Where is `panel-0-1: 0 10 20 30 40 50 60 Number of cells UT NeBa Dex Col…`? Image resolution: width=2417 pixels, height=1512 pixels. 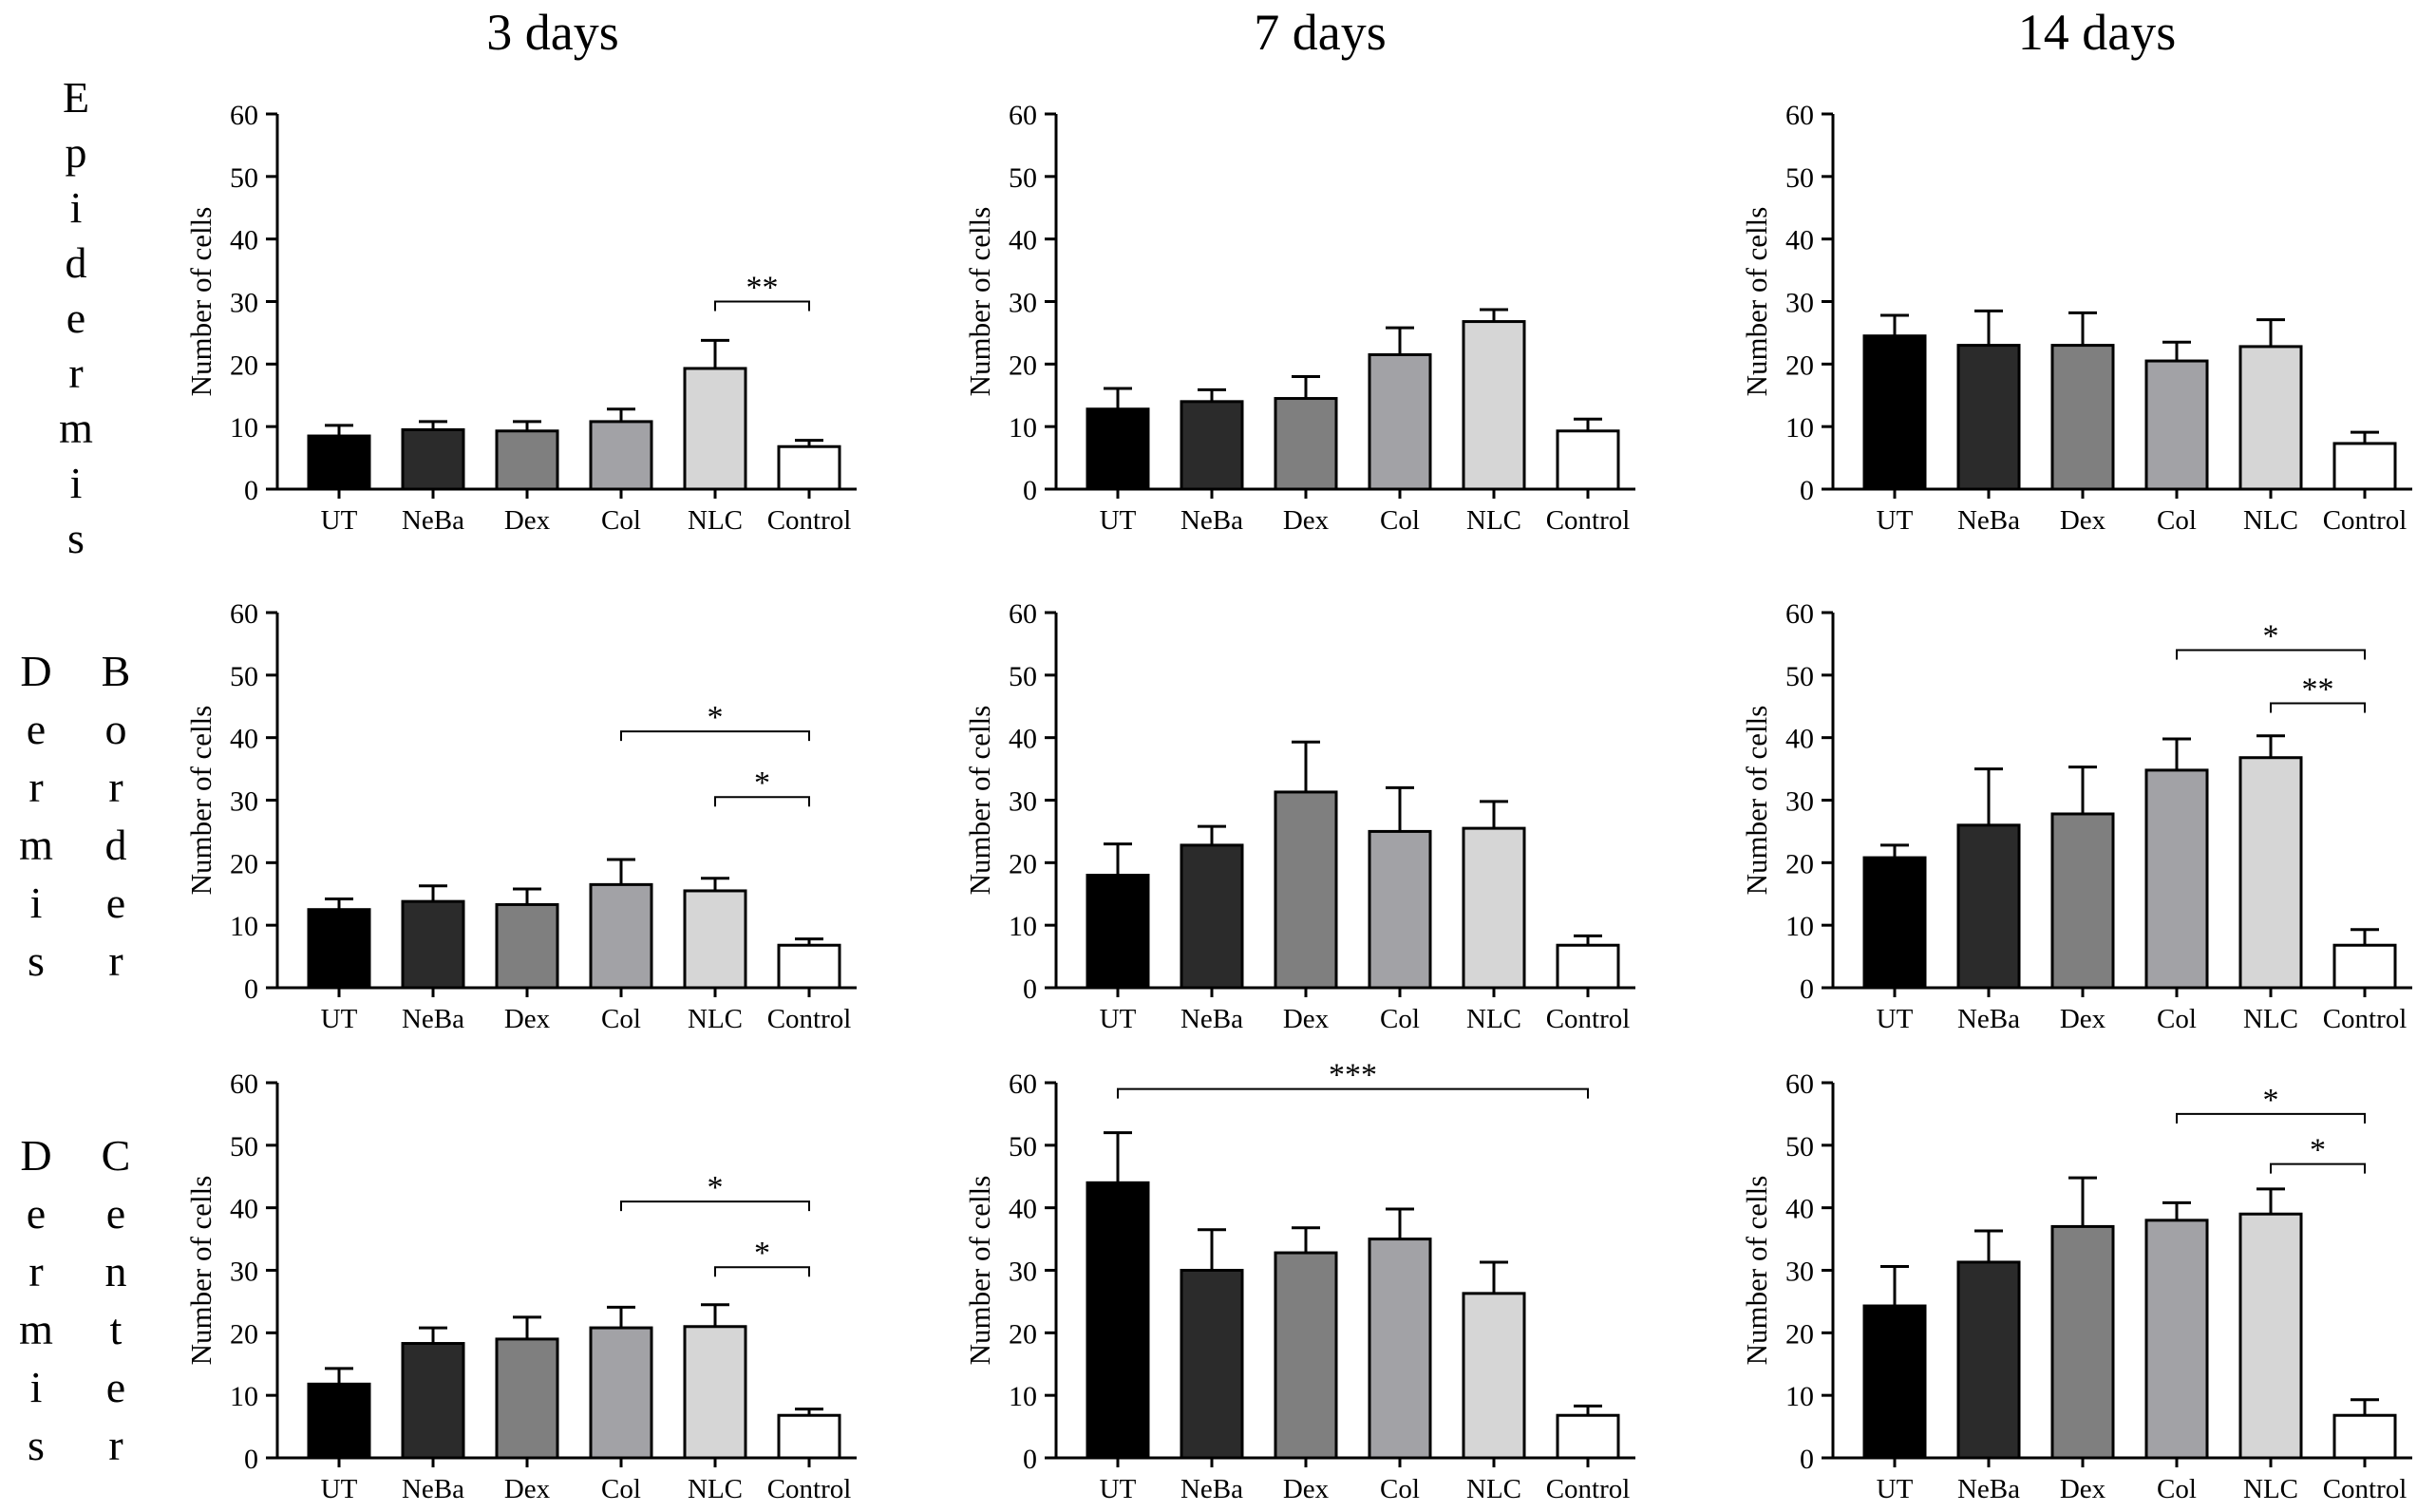 panel-0-1: 0 10 20 30 40 50 60 Number of cells UT NeBa Dex Col… is located at coordinates (1299, 318).